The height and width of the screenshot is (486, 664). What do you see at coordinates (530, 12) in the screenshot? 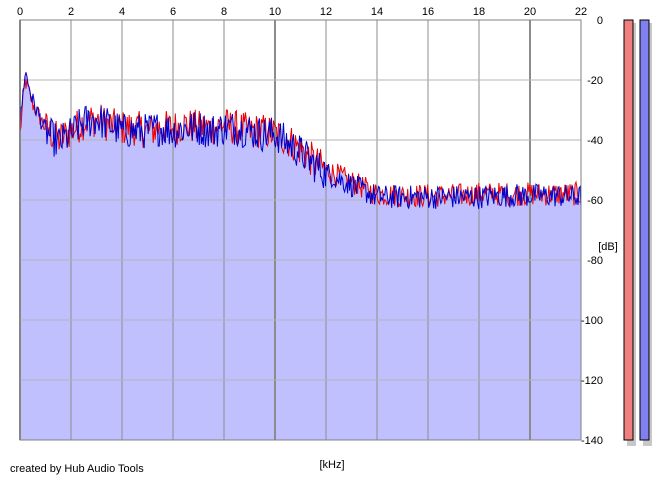
I see `x-tick-label: 20` at bounding box center [530, 12].